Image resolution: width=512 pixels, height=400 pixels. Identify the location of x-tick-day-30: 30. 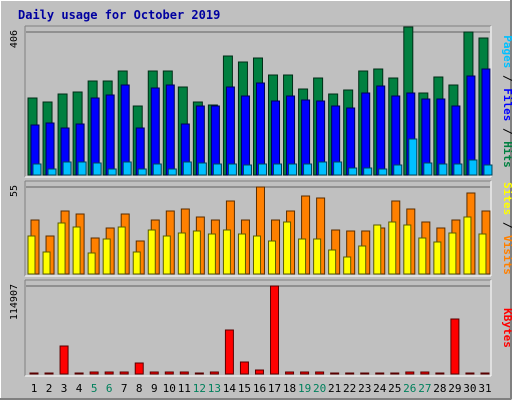
(469, 388).